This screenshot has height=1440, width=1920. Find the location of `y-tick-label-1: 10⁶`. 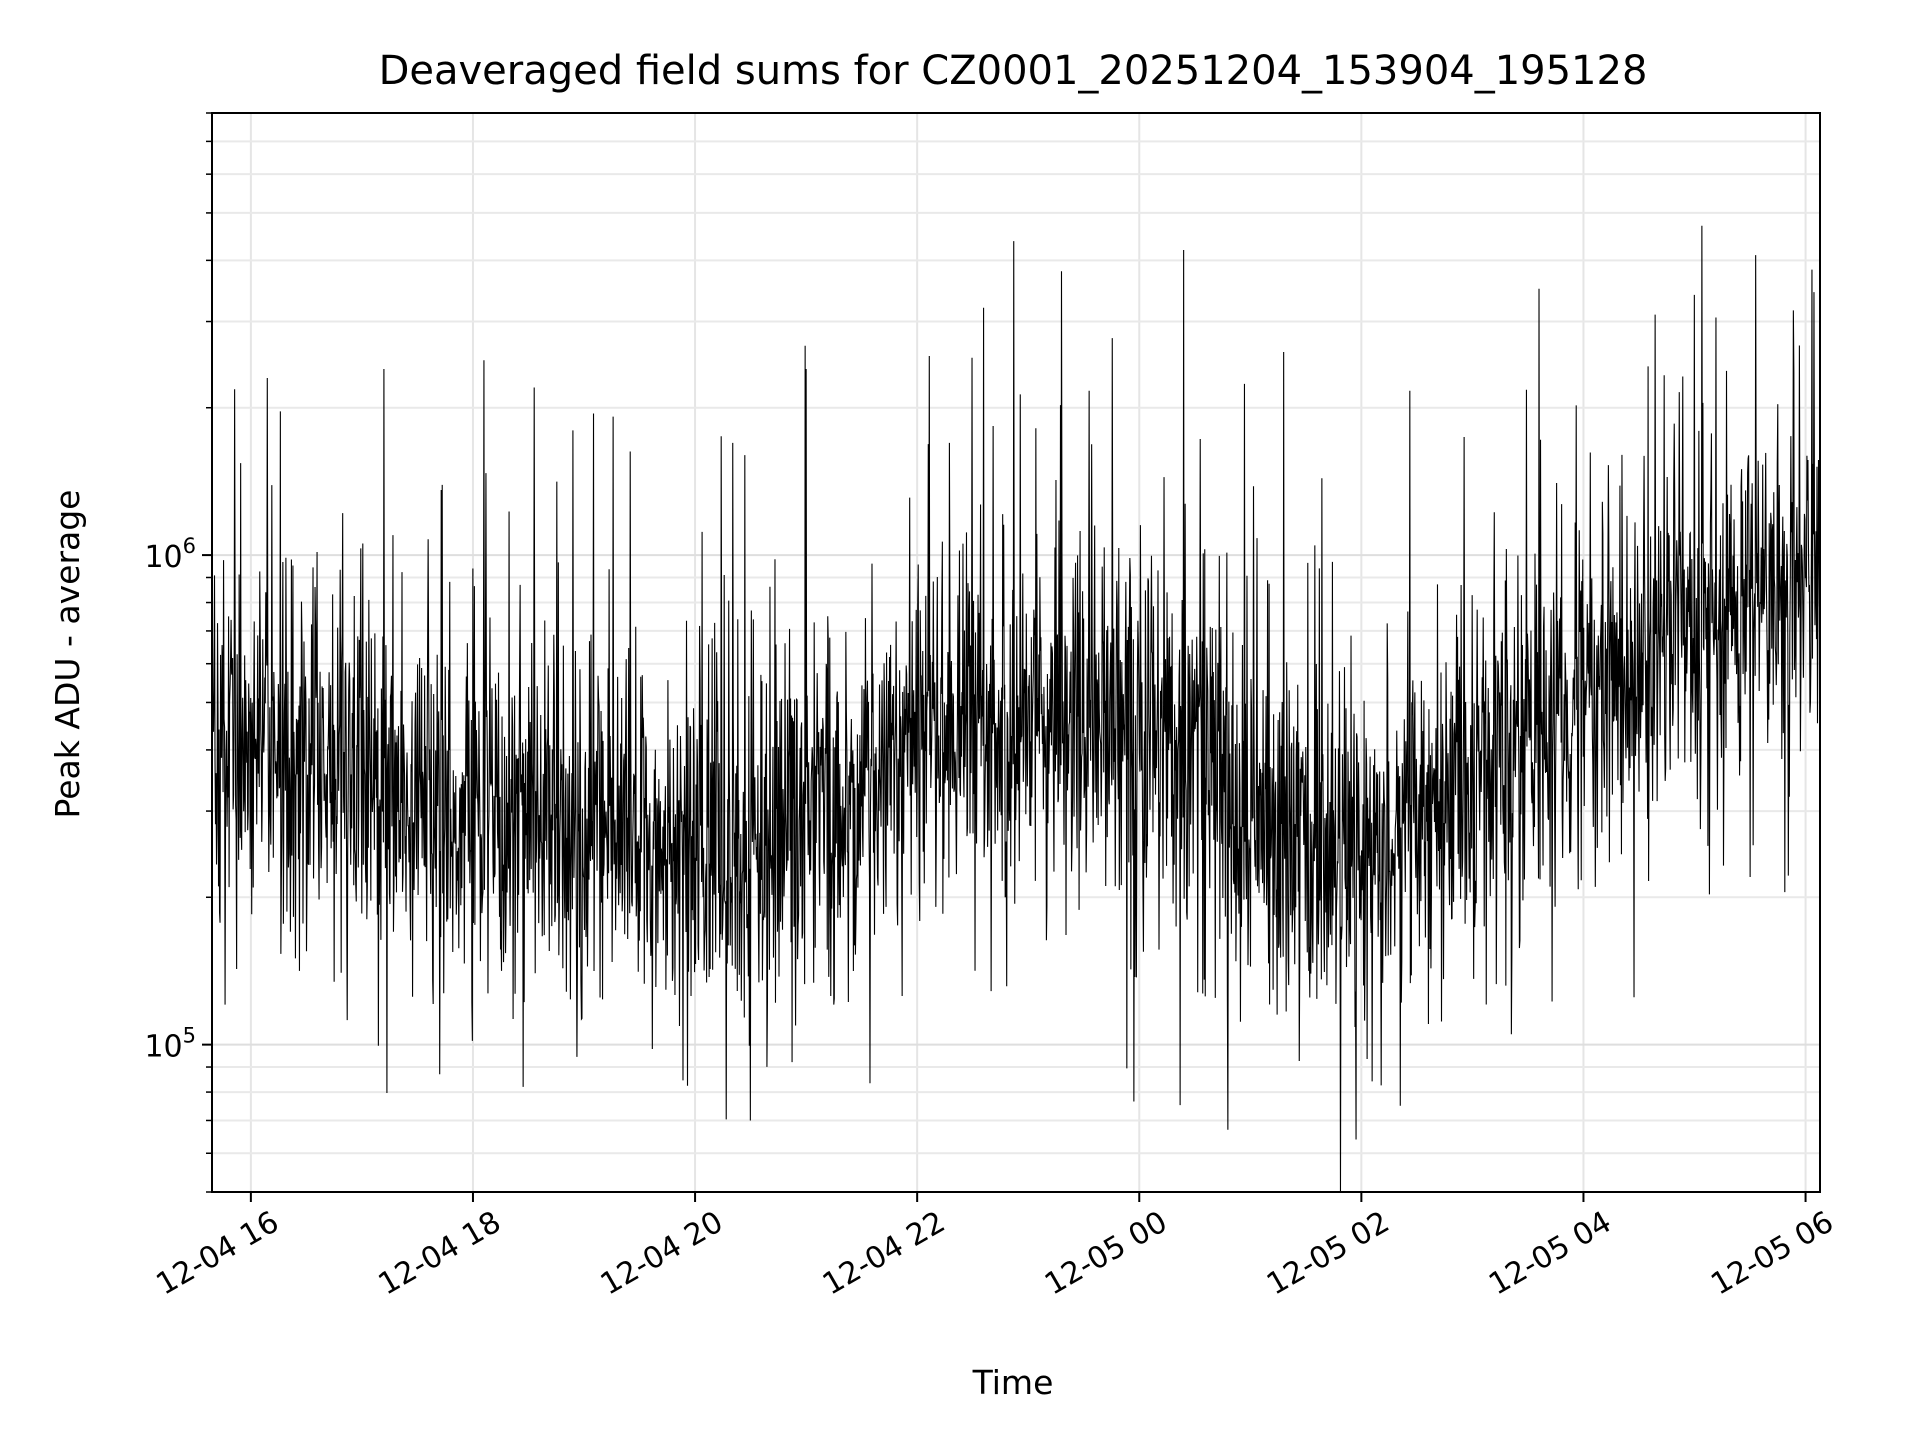

y-tick-label-1: 10⁶ is located at coordinates (170, 554).